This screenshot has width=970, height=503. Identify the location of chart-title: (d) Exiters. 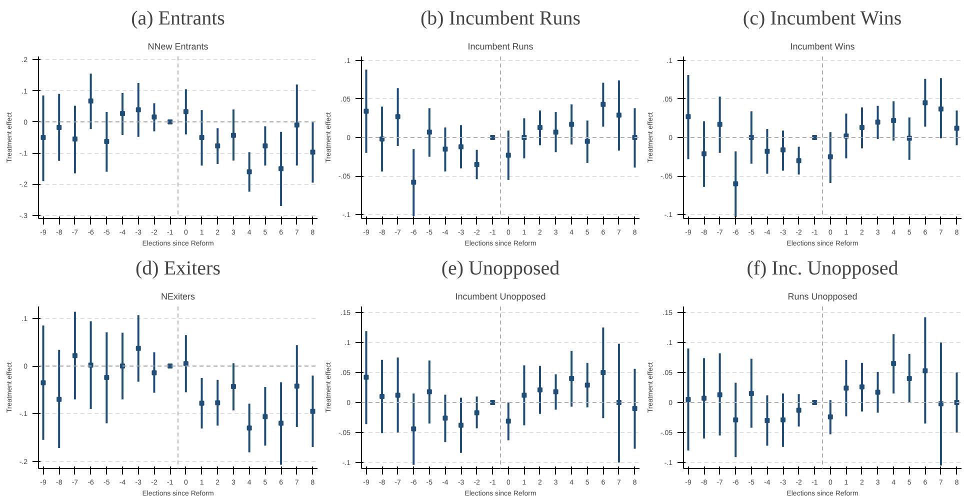
(178, 269).